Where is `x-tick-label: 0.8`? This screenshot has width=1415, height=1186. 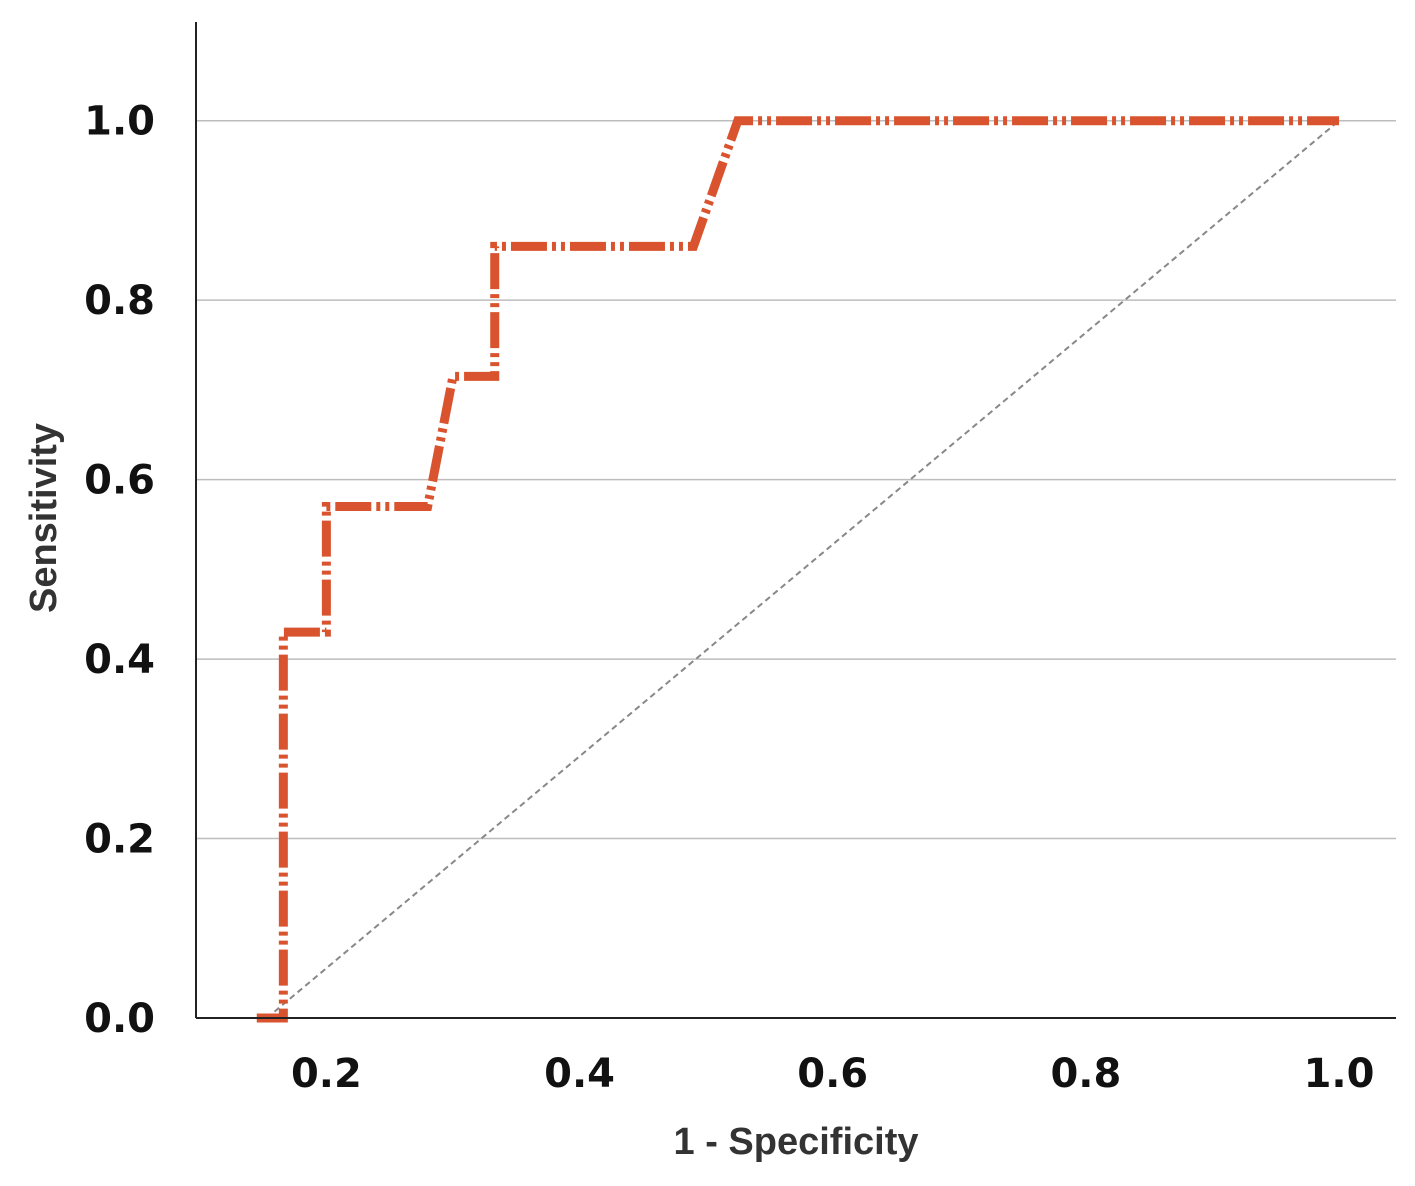 x-tick-label: 0.8 is located at coordinates (1085, 1074).